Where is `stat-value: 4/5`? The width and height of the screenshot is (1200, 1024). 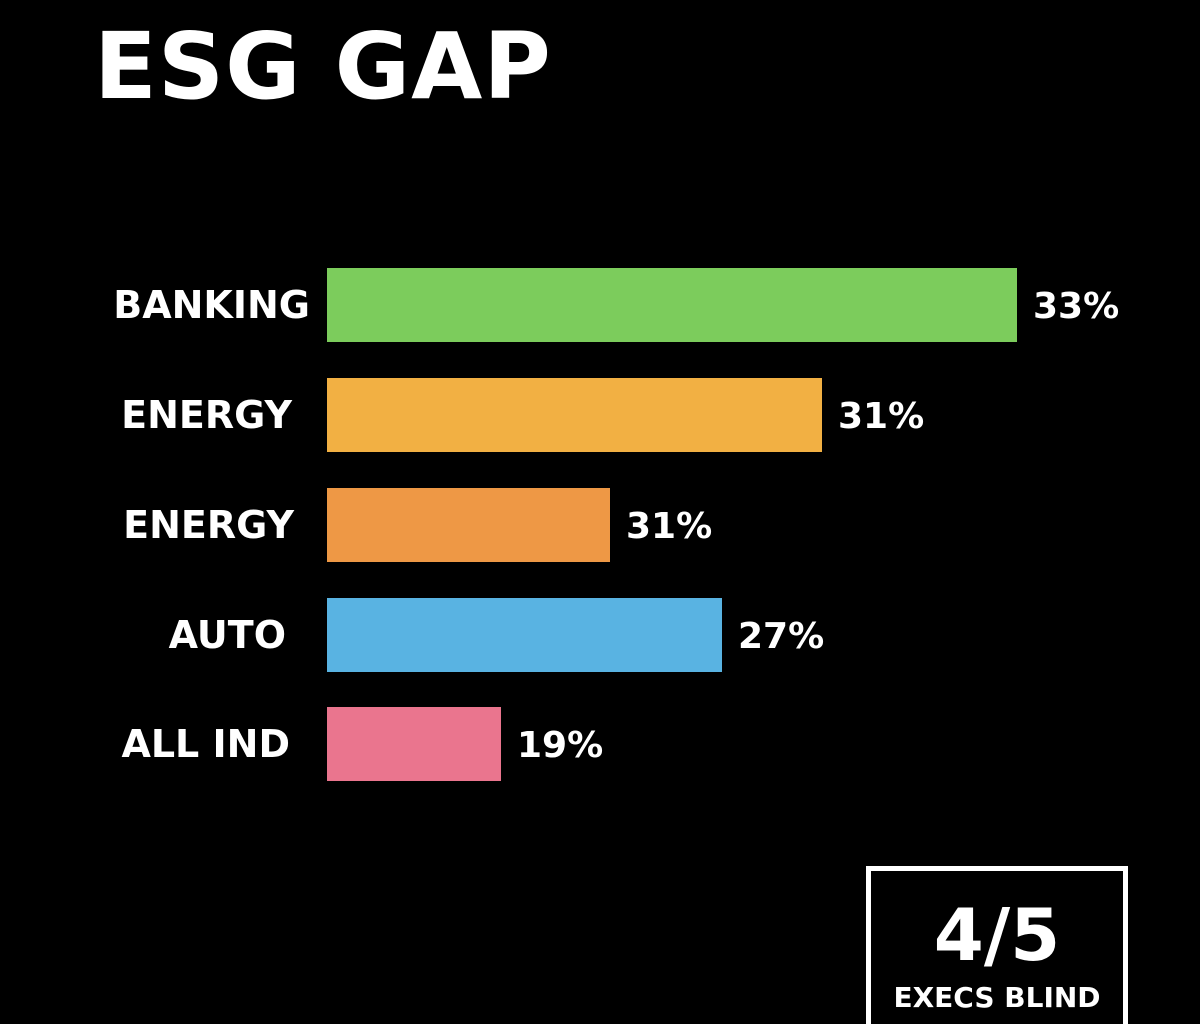 stat-value: 4/5 is located at coordinates (997, 935).